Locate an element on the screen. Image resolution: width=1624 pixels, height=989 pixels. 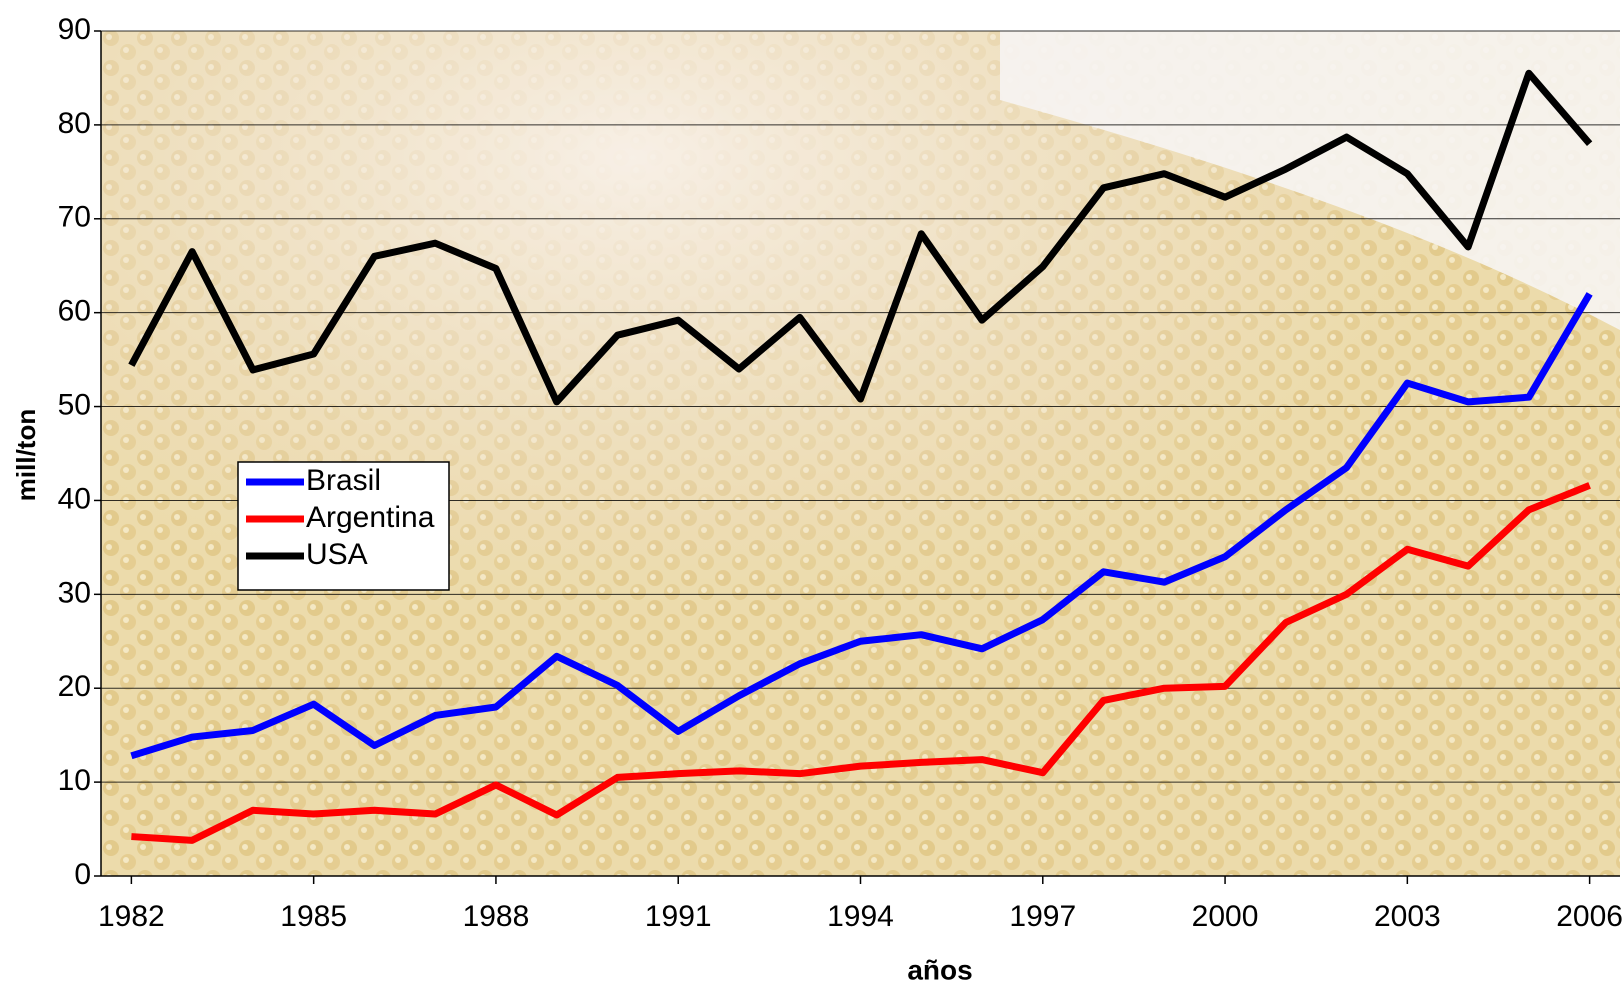
y-tick-label: 20 is located at coordinates (74, 686).